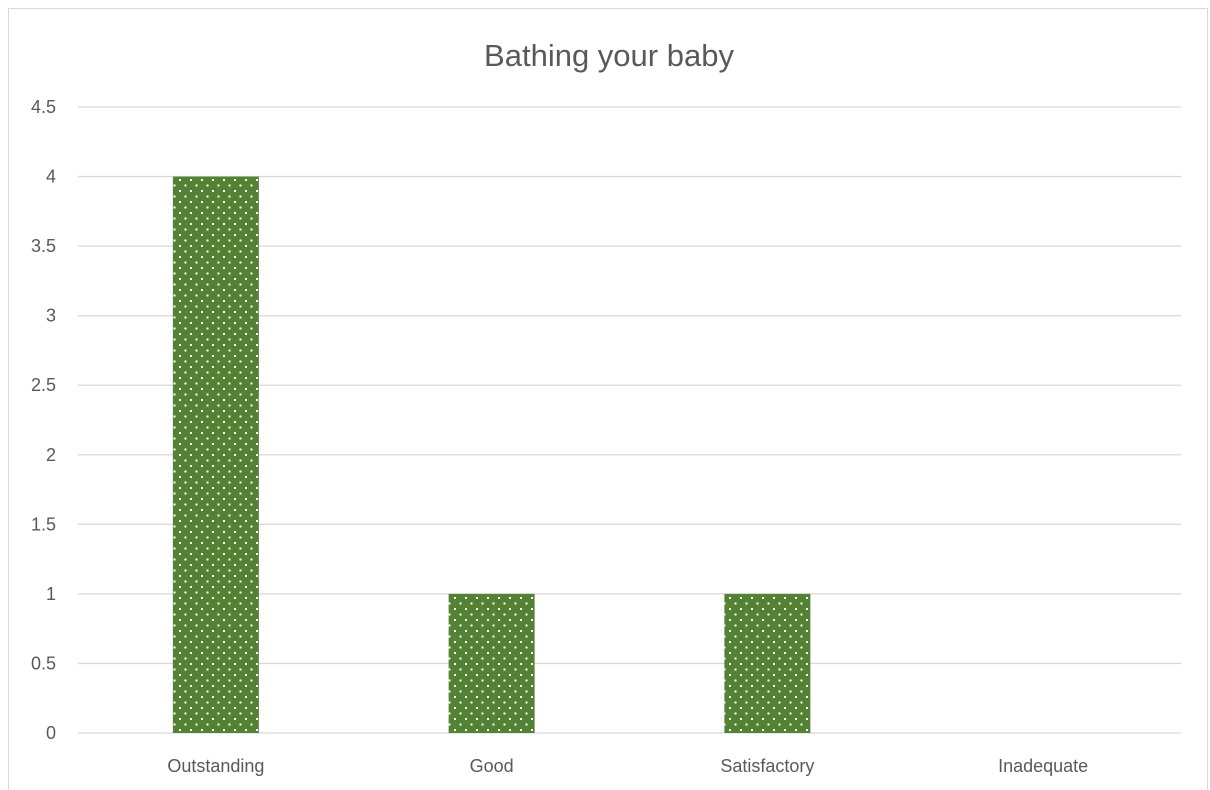 This screenshot has width=1210, height=790. Describe the element at coordinates (43, 663) in the screenshot. I see `y-tick-label: 0.5` at that location.